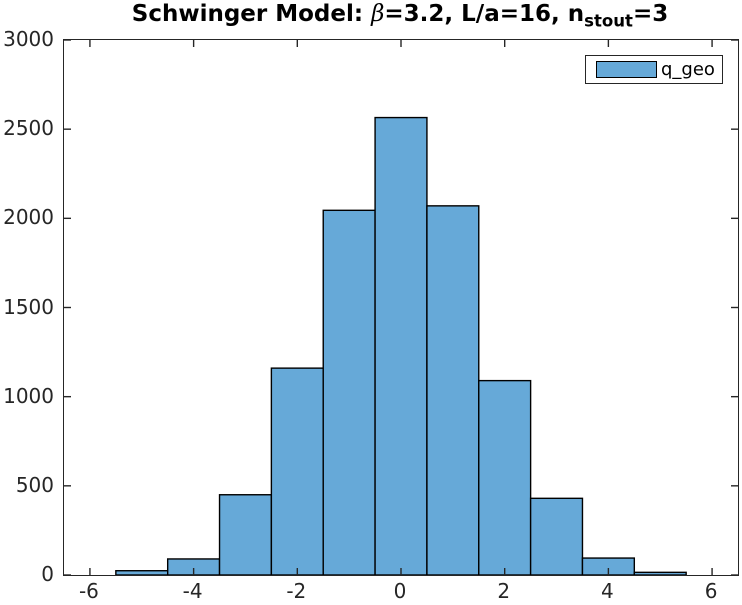 This screenshot has width=742, height=605. I want to click on x-tick-label: 4, so click(607, 591).